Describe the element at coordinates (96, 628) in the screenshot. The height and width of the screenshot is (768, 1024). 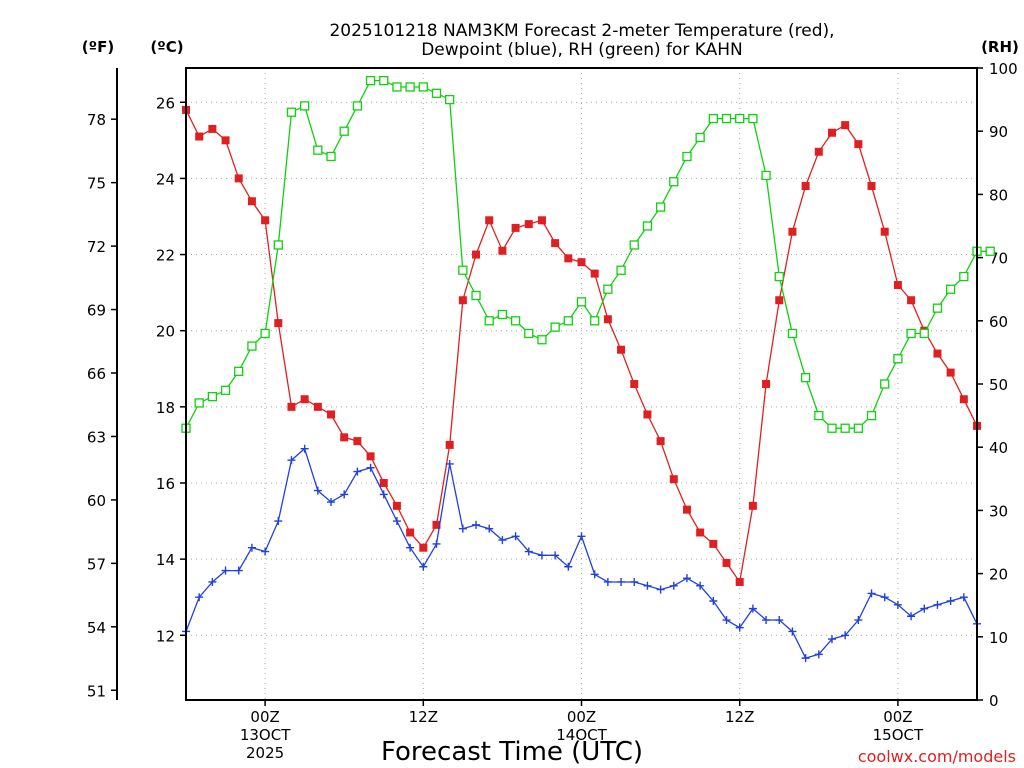
I see `fahrenheit-tick-label: 54` at that location.